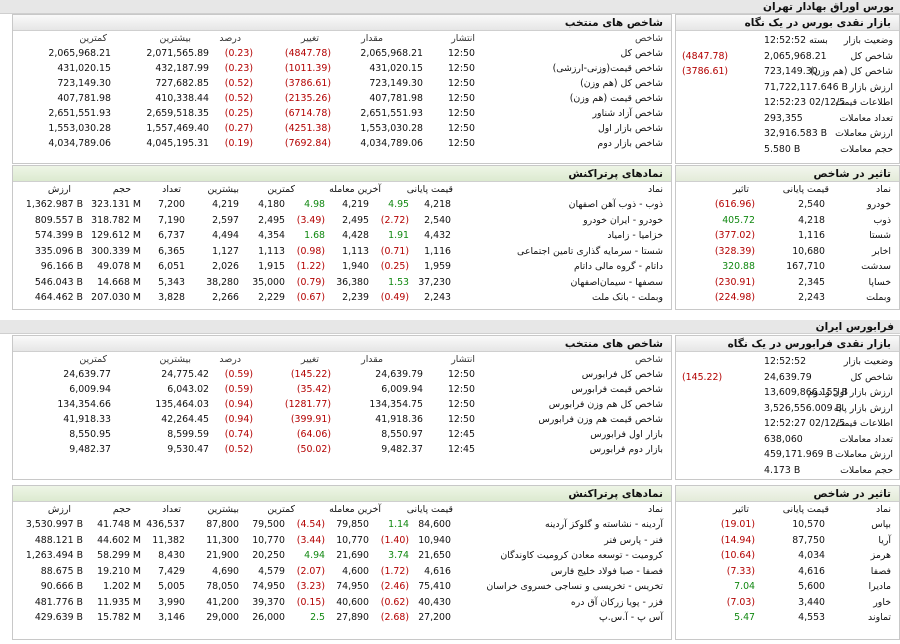 The image size is (900, 644). What do you see at coordinates (352, 282) in the screenshot?
I see `active-last: 36,380` at bounding box center [352, 282].